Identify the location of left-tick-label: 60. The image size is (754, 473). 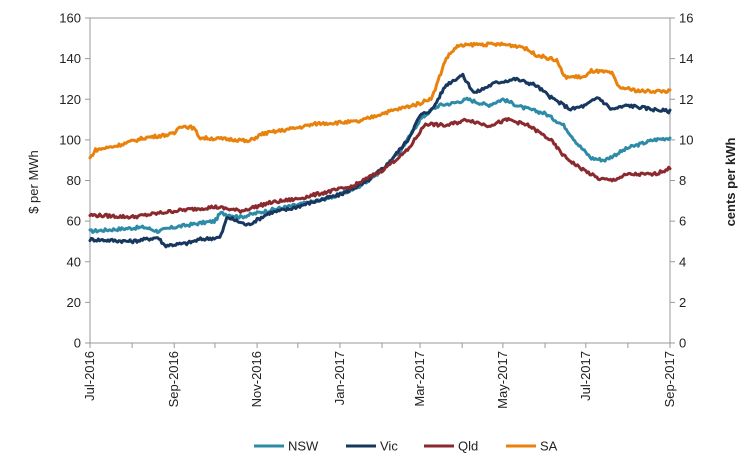
(74, 221).